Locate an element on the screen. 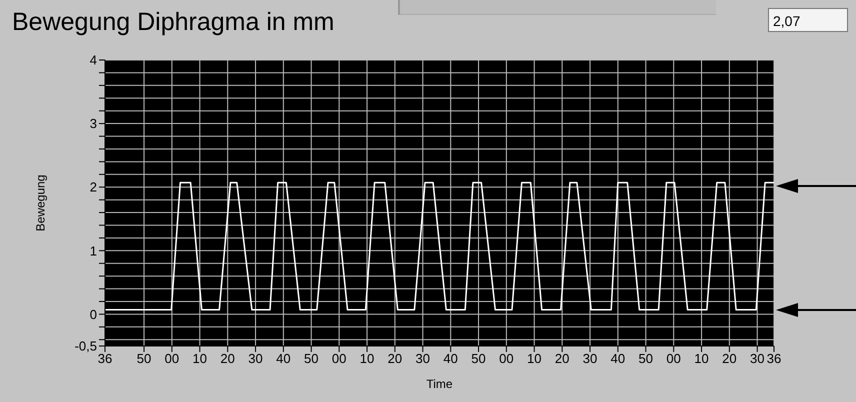 This screenshot has height=402, width=856. x-axis-title: Time is located at coordinates (439, 384).